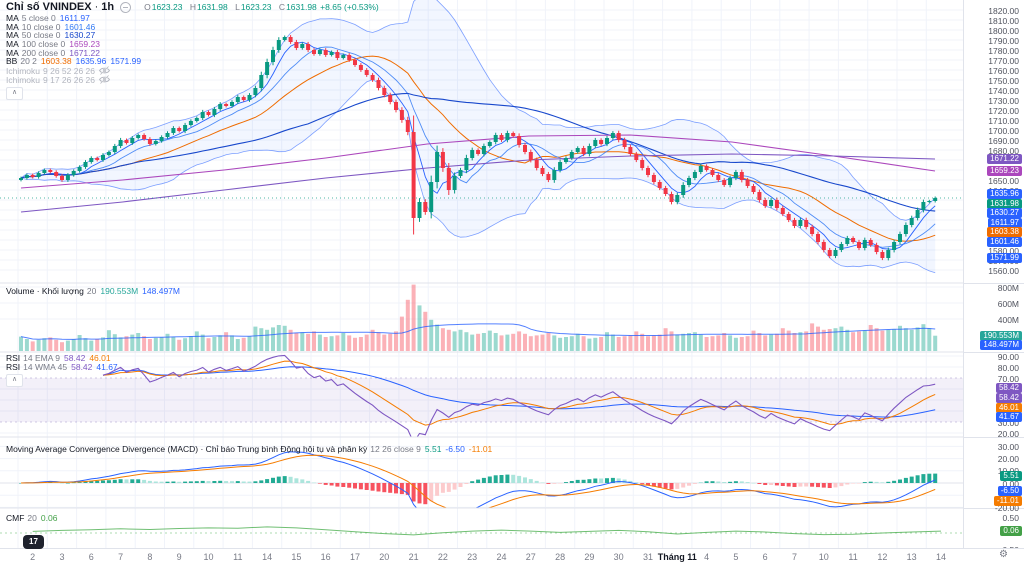  What do you see at coordinates (1006, 507) in the screenshot?
I see `scale-tick: -20.00` at bounding box center [1006, 507].